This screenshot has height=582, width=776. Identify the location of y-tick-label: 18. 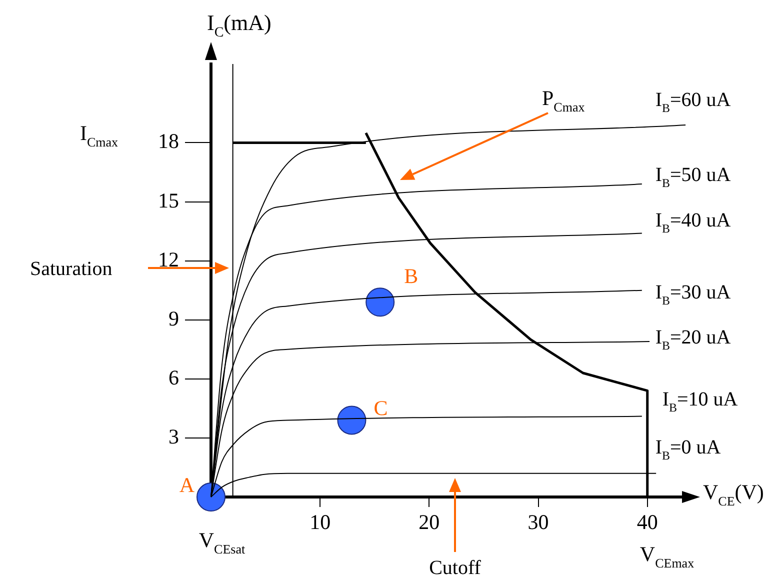
(168, 141).